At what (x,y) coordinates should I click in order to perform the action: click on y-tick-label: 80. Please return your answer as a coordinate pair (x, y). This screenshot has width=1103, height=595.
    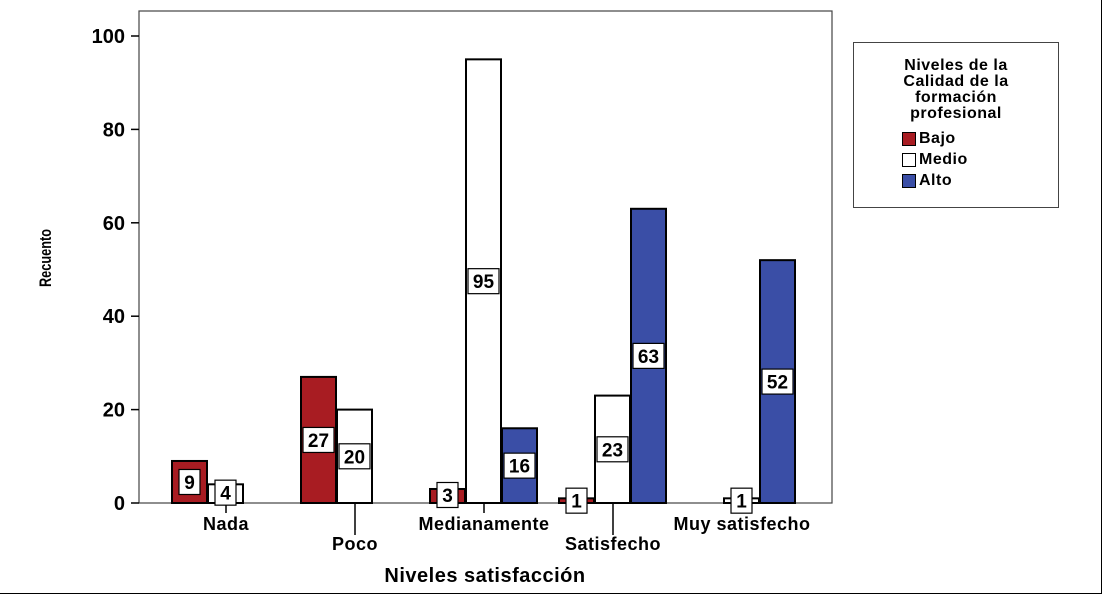
    Looking at the image, I should click on (114, 130).